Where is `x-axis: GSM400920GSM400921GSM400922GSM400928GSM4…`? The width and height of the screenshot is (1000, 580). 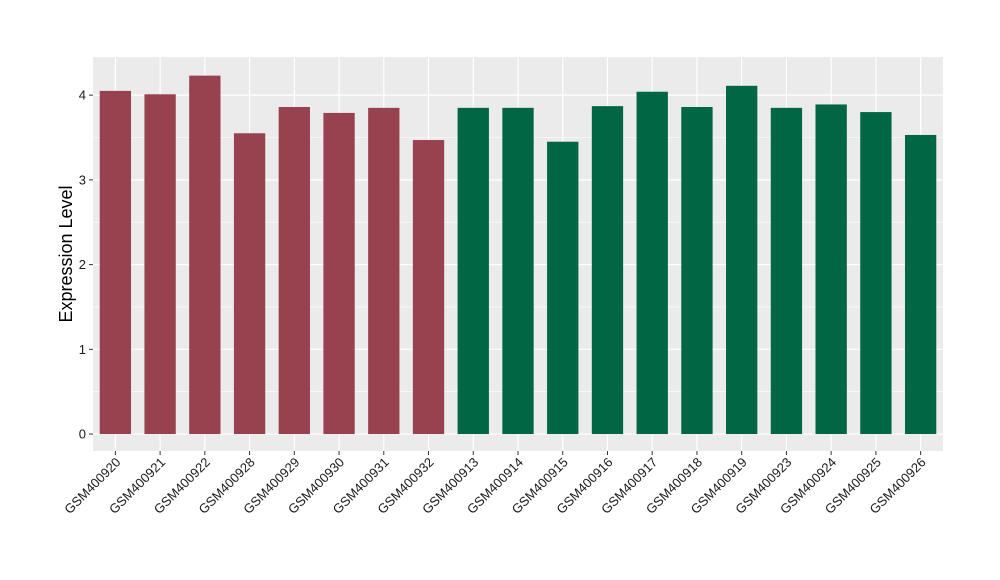 x-axis: GSM400920GSM400921GSM400922GSM400928GSM4… is located at coordinates (495, 484).